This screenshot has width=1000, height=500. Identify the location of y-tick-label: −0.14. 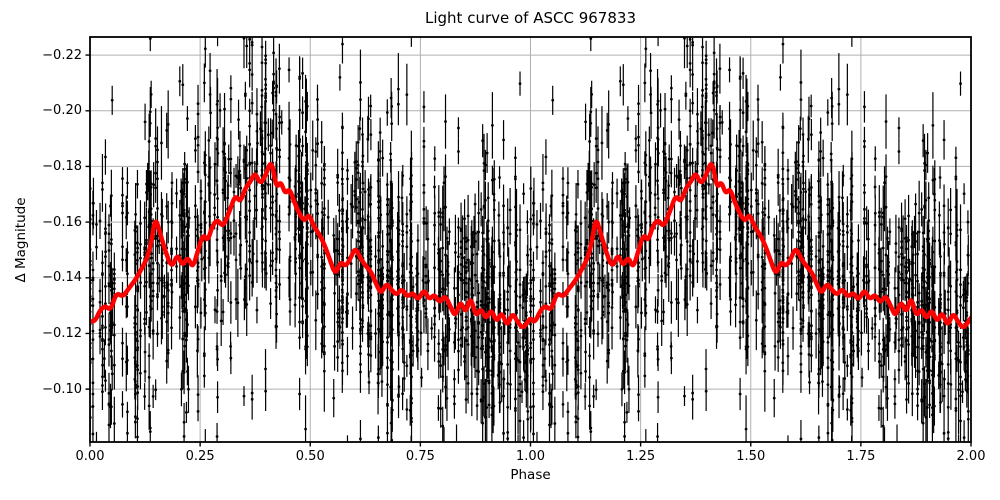
(62, 278).